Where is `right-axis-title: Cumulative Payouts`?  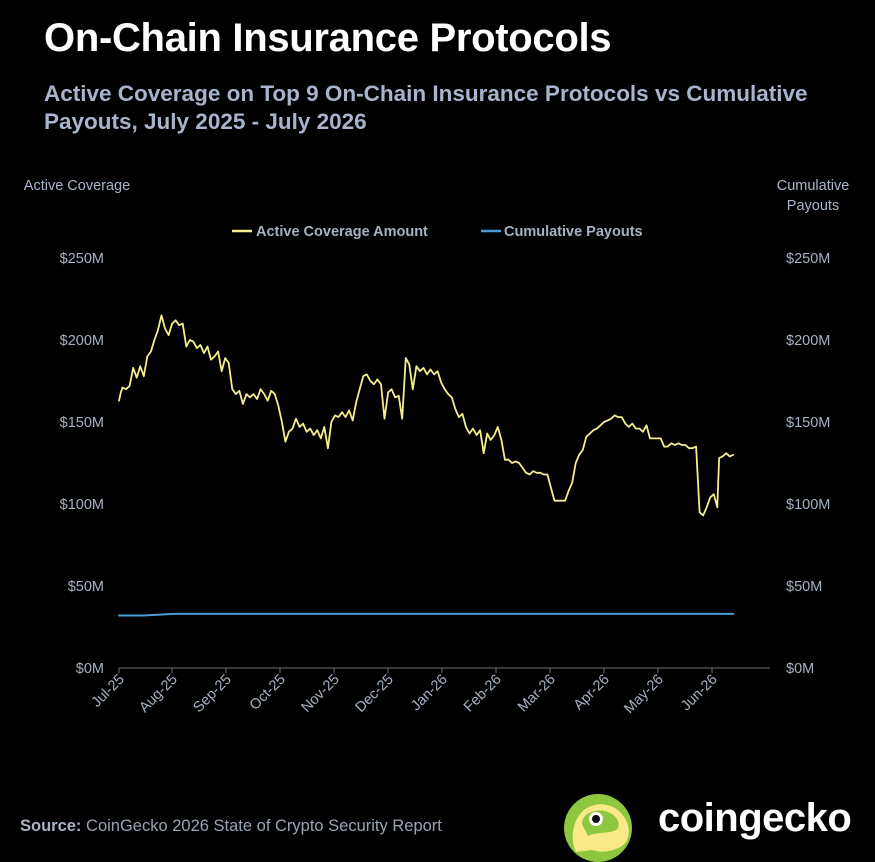
right-axis-title: Cumulative Payouts is located at coordinates (813, 196).